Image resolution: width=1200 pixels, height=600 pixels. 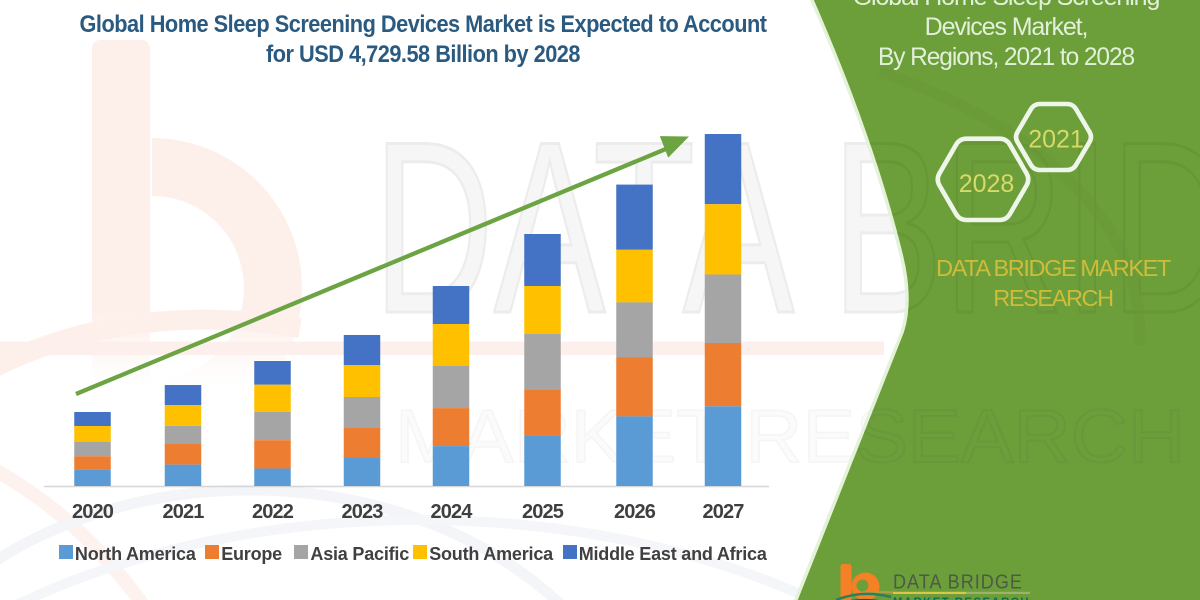 What do you see at coordinates (987, 184) in the screenshot?
I see `svg-text: 2028` at bounding box center [987, 184].